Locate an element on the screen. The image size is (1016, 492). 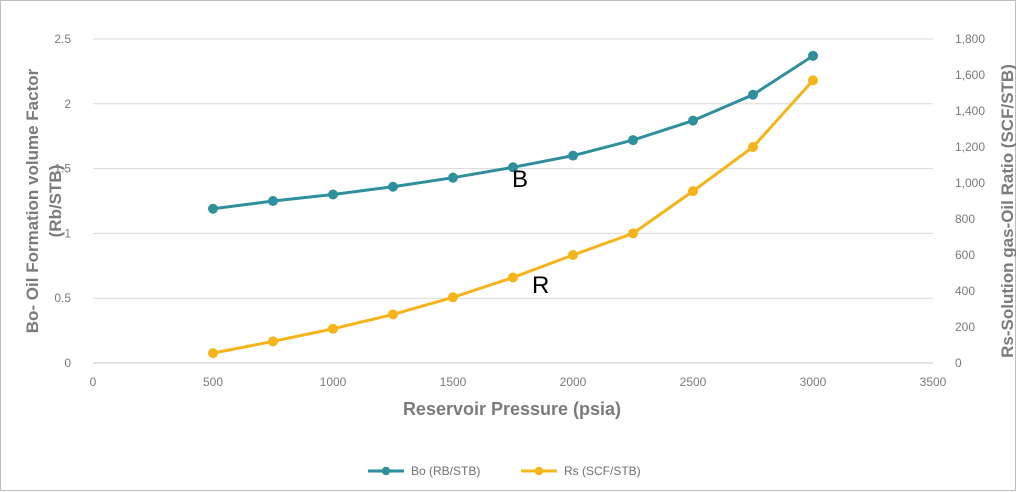
y-left-tick-1: 0.5 is located at coordinates (62, 298).